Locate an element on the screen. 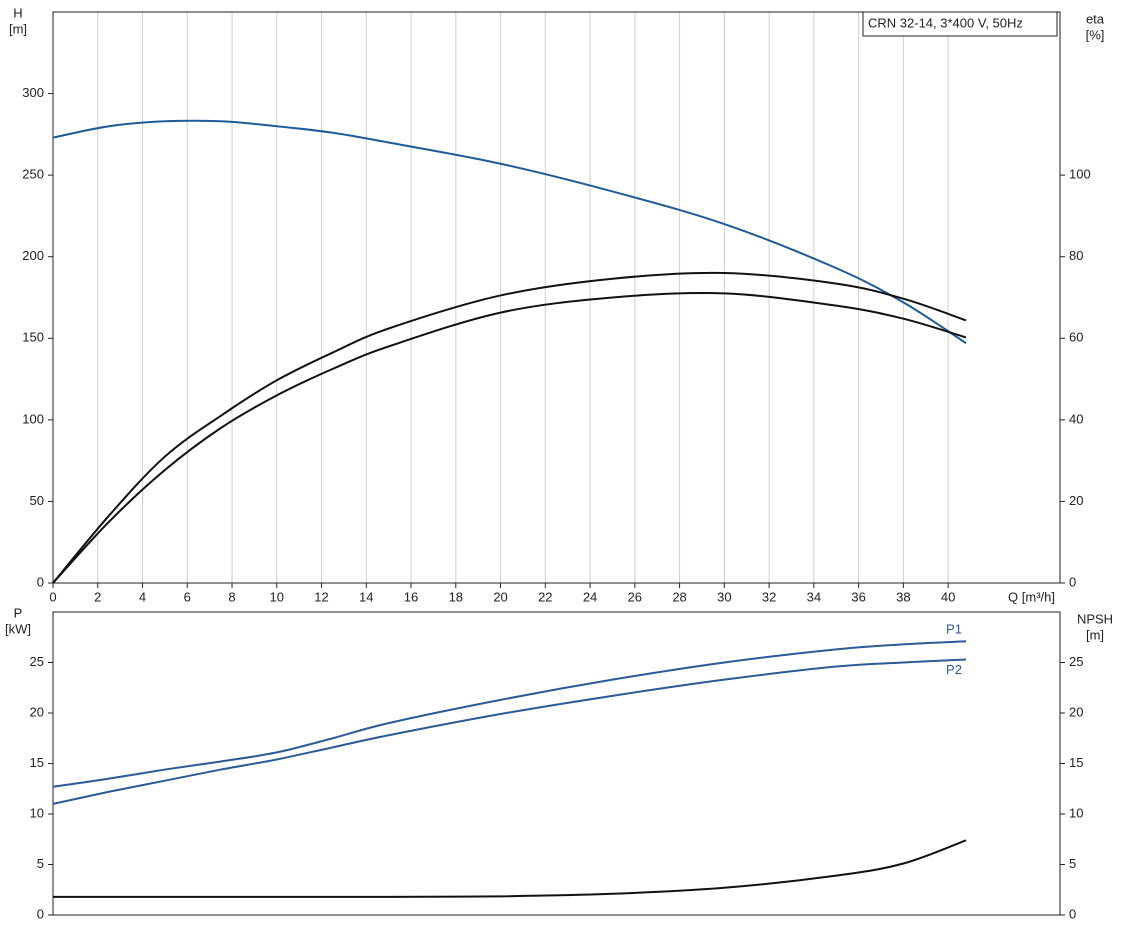  y2-tick-label: 5 is located at coordinates (1072, 863).